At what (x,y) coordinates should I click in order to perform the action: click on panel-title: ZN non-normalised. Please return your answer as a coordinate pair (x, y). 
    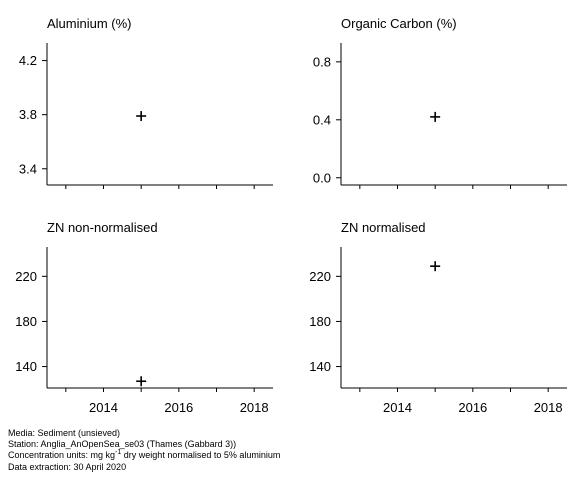
    Looking at the image, I should click on (102, 227).